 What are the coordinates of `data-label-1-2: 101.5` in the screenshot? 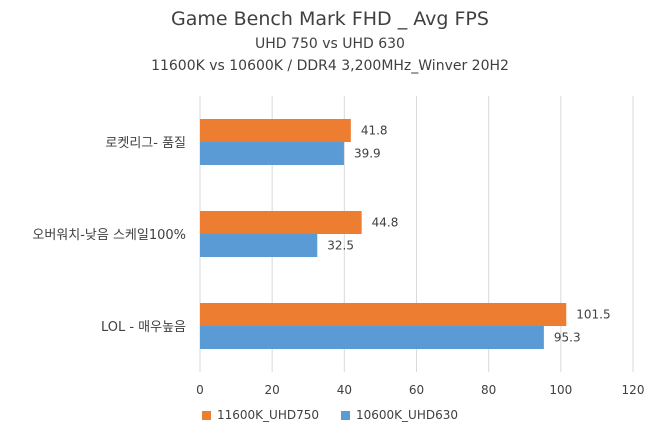 It's located at (593, 315).